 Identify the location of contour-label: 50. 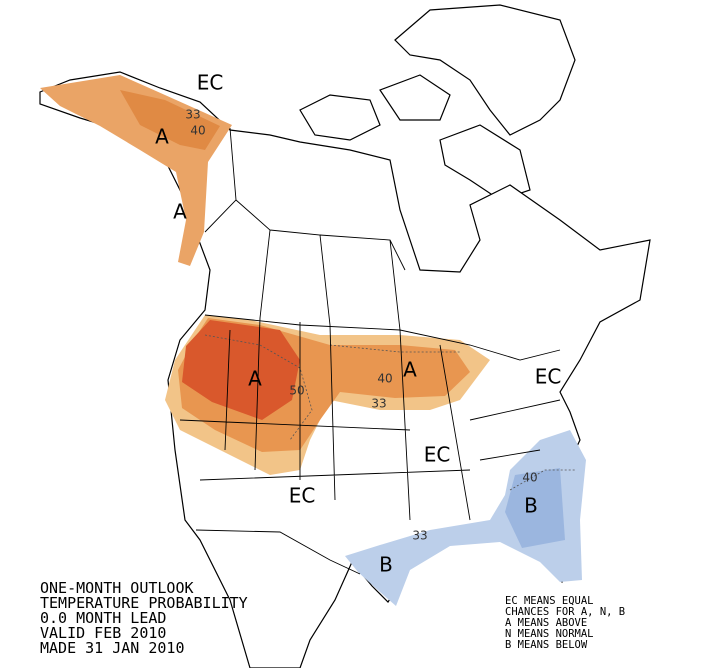
(296, 391).